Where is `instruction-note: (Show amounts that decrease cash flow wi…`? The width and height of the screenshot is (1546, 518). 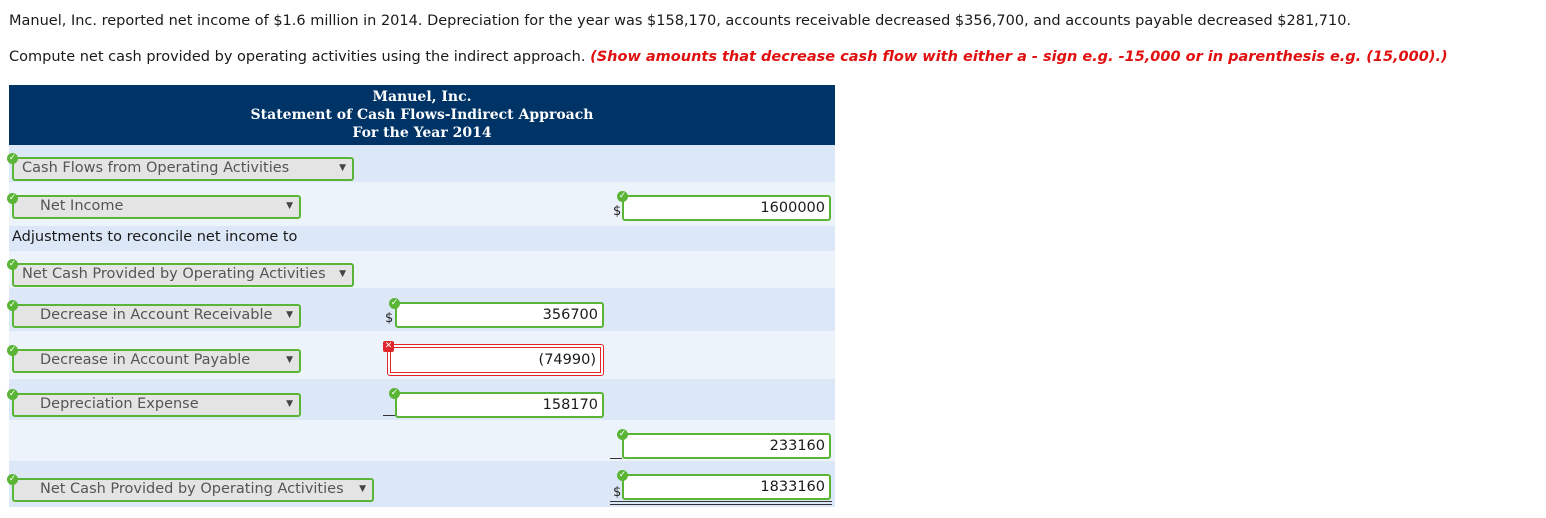
instruction-note: (Show amounts that decrease cash flow wi… is located at coordinates (1019, 57).